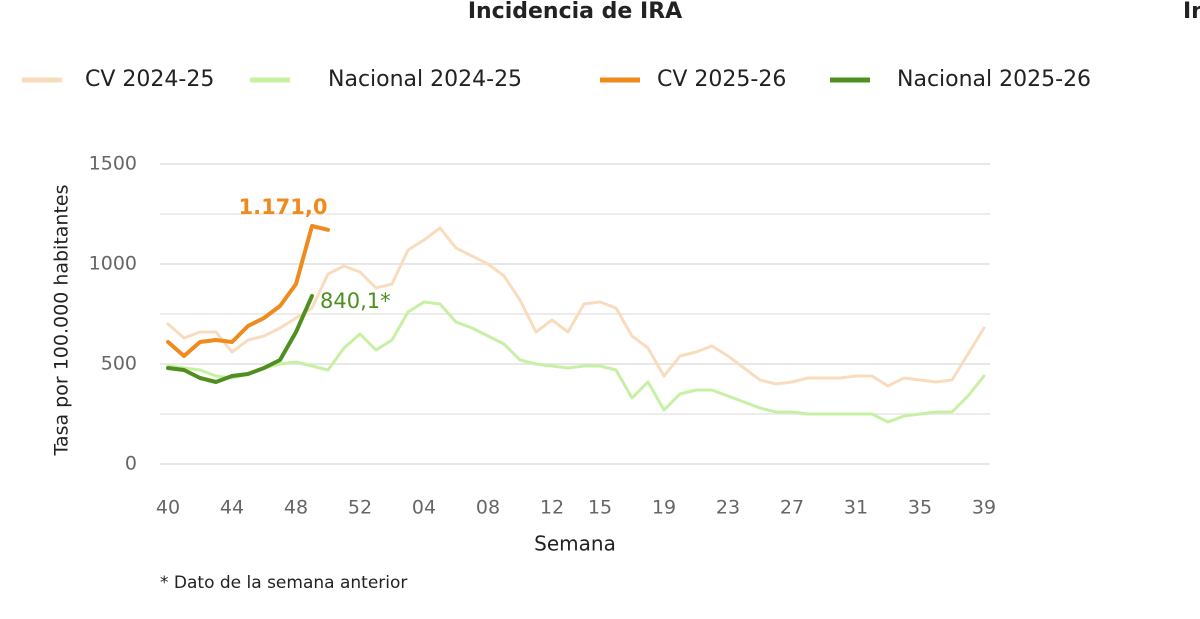 This screenshot has height=619, width=1200. What do you see at coordinates (575, 12) in the screenshot?
I see `chart-title: Incidencia de IRA` at bounding box center [575, 12].